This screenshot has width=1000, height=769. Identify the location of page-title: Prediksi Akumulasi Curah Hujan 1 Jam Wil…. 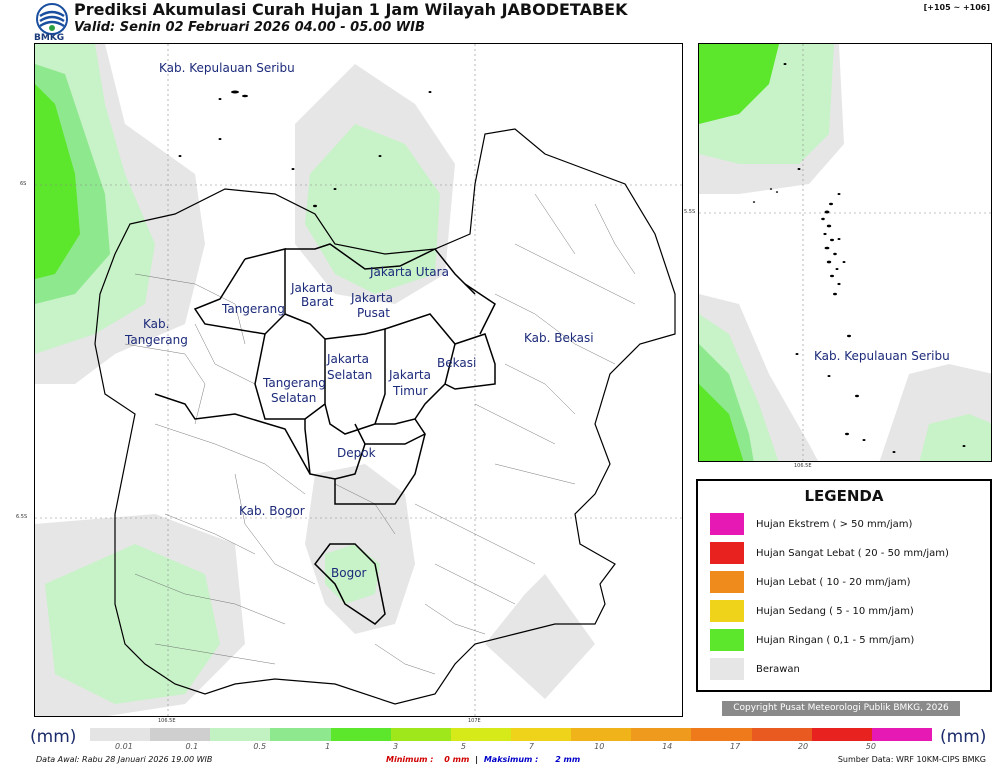
(351, 9).